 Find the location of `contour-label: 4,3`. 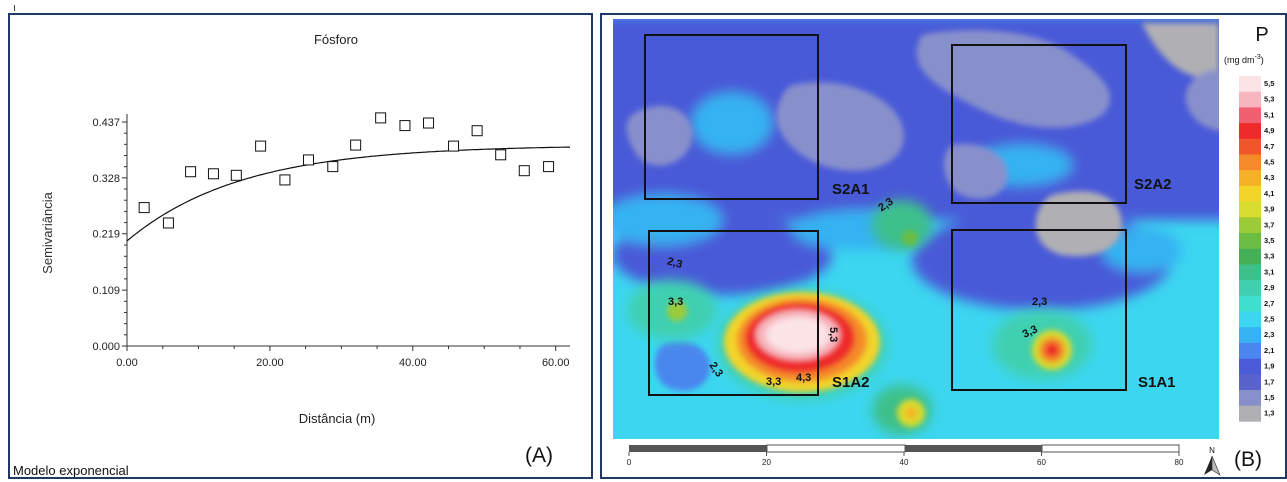

contour-label: 4,3 is located at coordinates (803, 378).